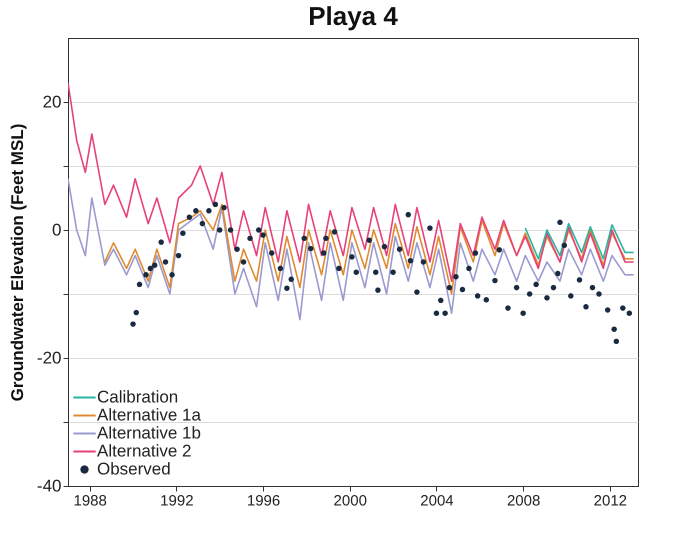  What do you see at coordinates (90, 501) in the screenshot?
I see `x-tick-label: 1988` at bounding box center [90, 501].